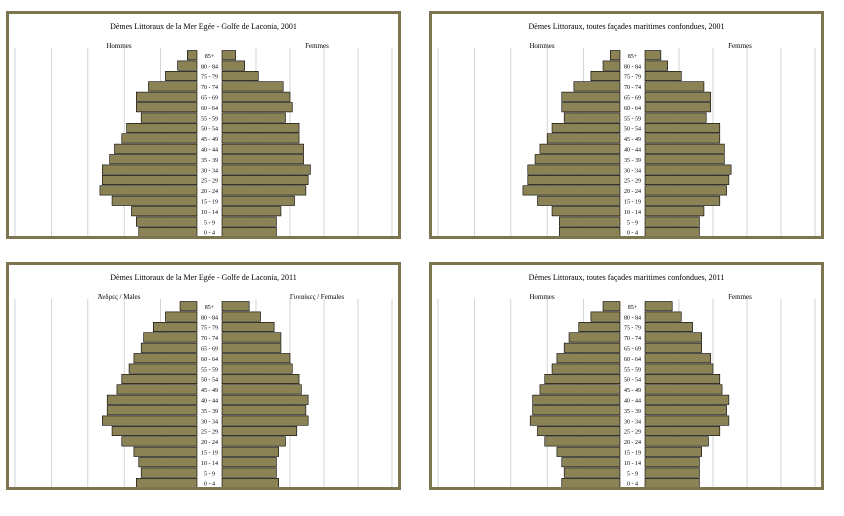  I want to click on age-label: 35 - 39, so click(632, 161).